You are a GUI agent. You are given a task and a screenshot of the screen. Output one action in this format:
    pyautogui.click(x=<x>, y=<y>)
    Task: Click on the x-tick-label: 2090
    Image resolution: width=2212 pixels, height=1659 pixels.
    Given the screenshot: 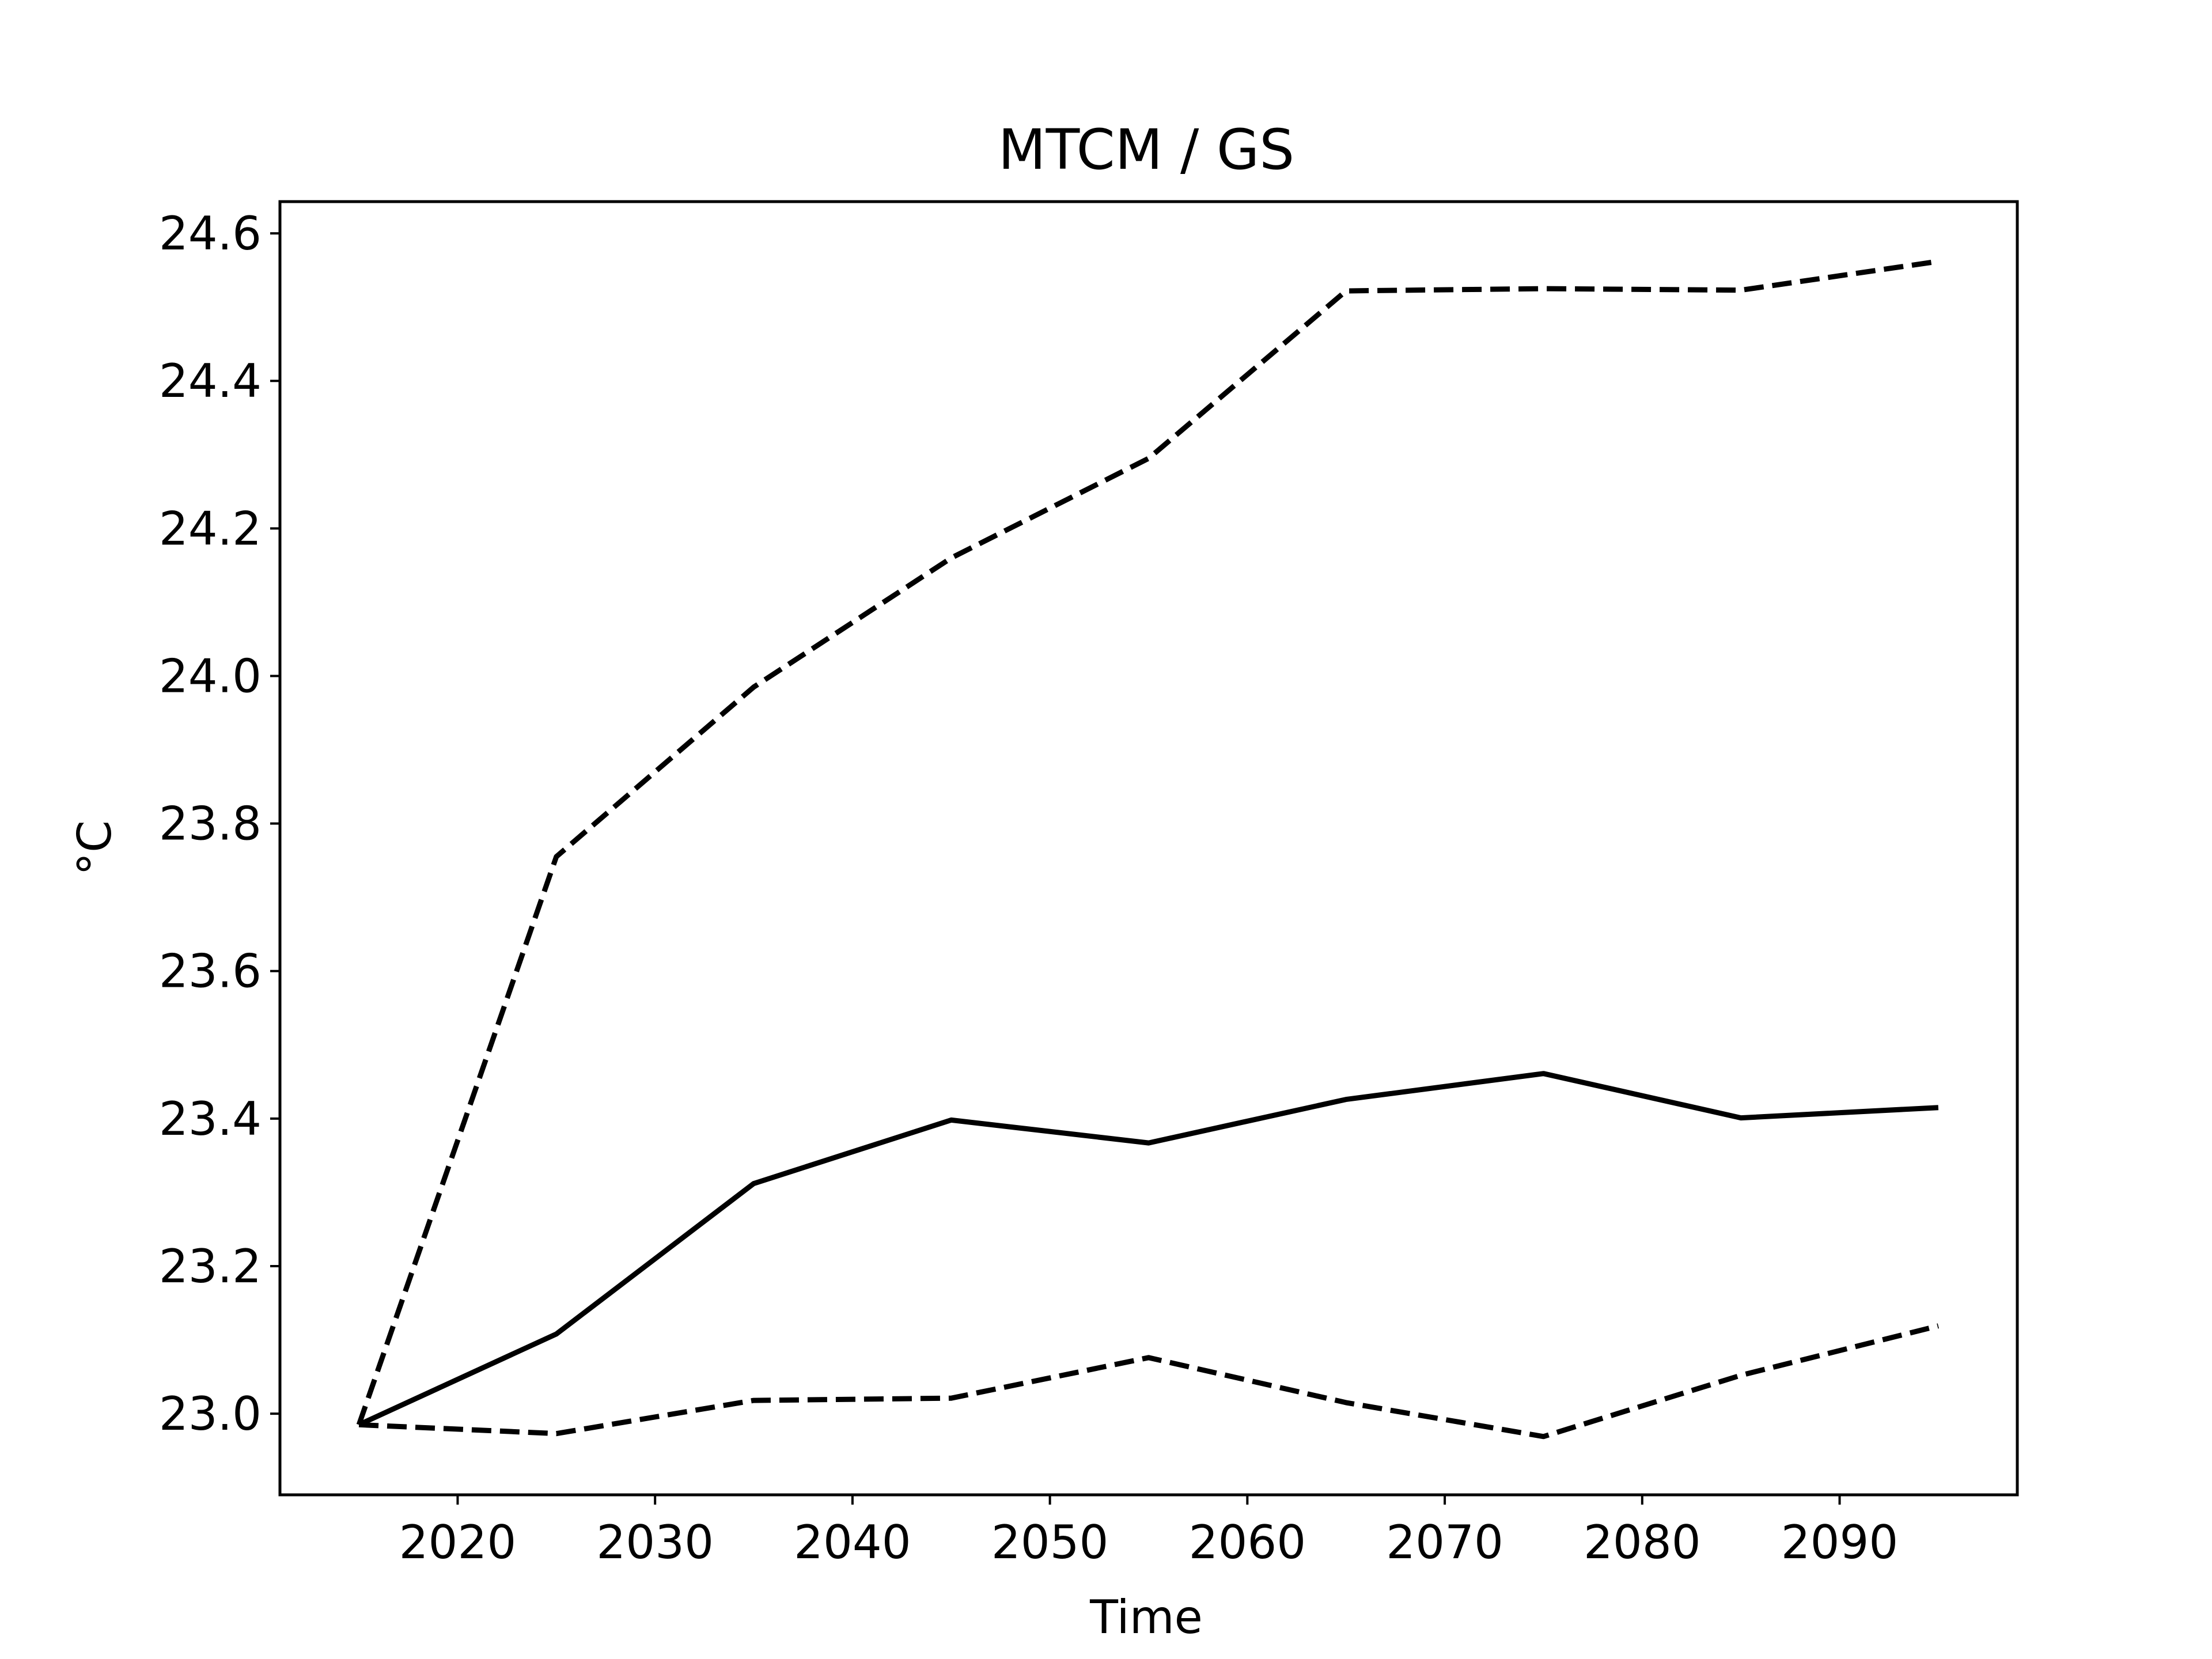 What is the action you would take?
    pyautogui.click(x=1840, y=1542)
    